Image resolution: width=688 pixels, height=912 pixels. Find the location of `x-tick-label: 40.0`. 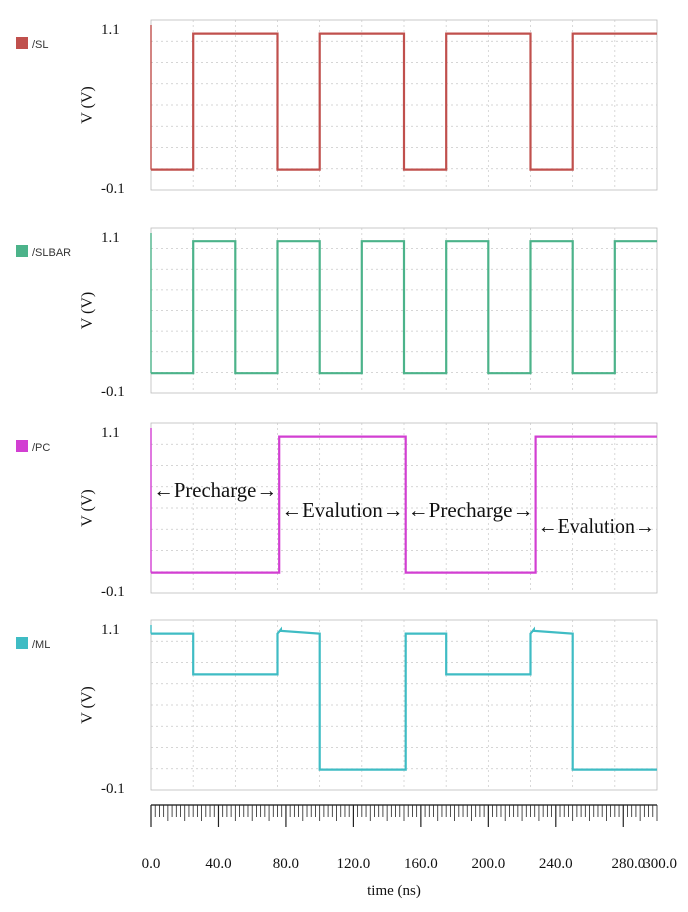

x-tick-label: 40.0 is located at coordinates (218, 864).